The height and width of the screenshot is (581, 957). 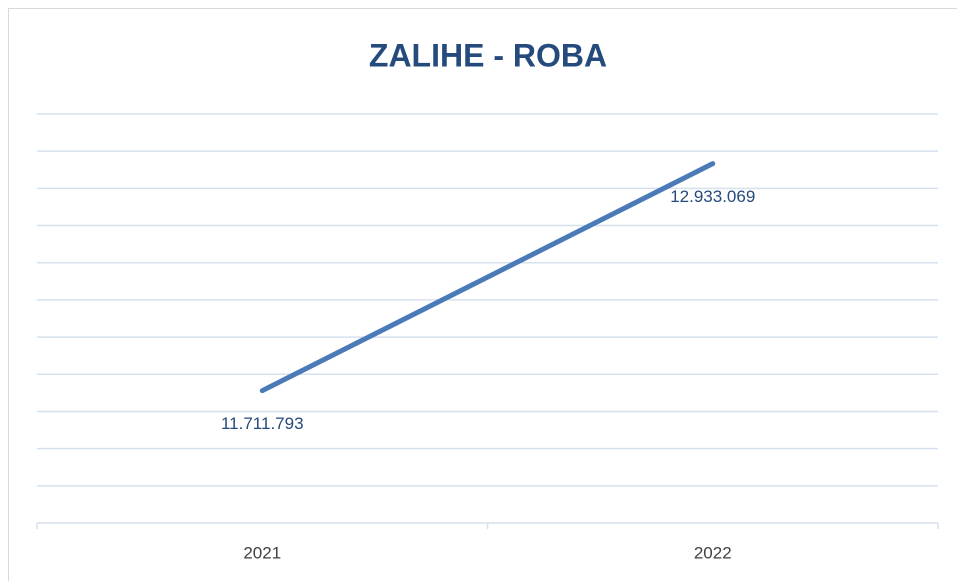 I want to click on data-label: 11.711.793, so click(x=262, y=423).